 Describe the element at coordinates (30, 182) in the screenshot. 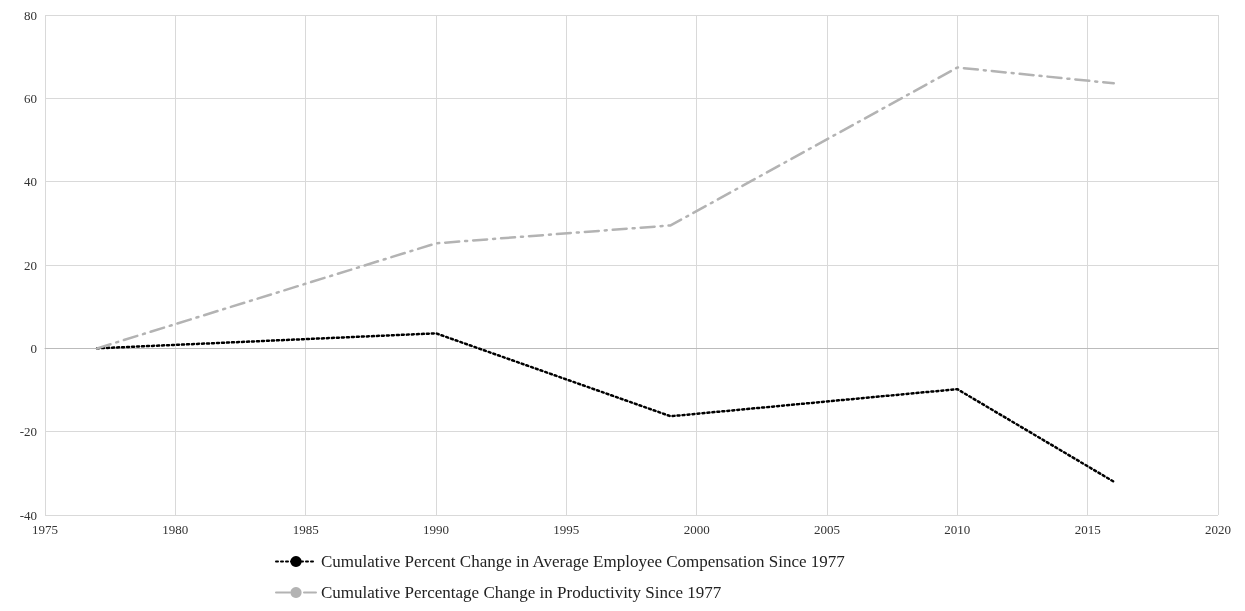

I see `y-tick-label: 40` at that location.